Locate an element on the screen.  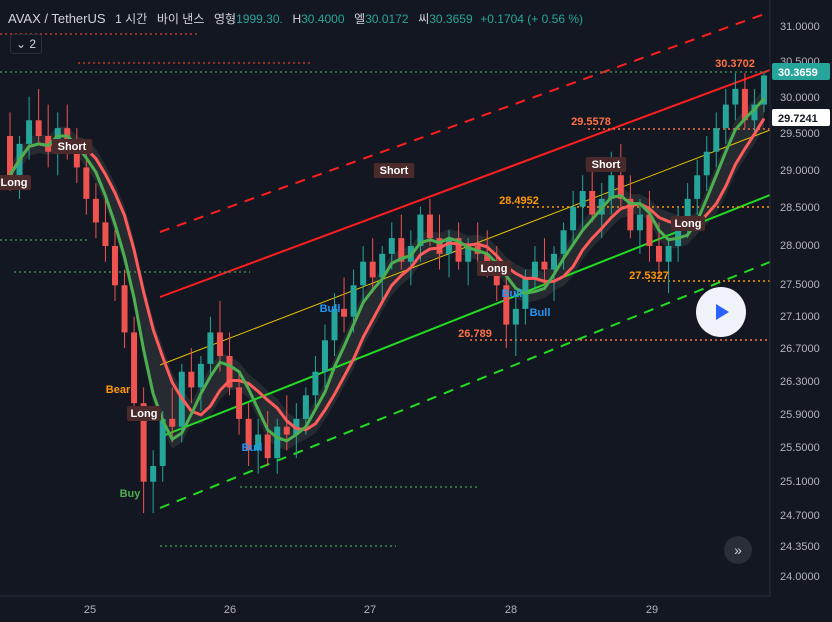
time-tick-label: 27 is located at coordinates (370, 610).